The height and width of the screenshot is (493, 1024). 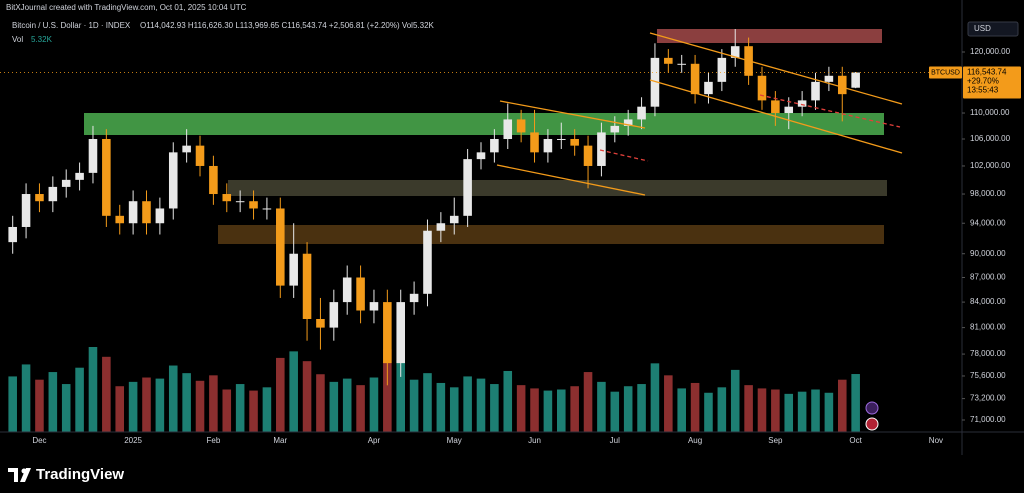 I want to click on channel-midline, so click(x=830, y=111).